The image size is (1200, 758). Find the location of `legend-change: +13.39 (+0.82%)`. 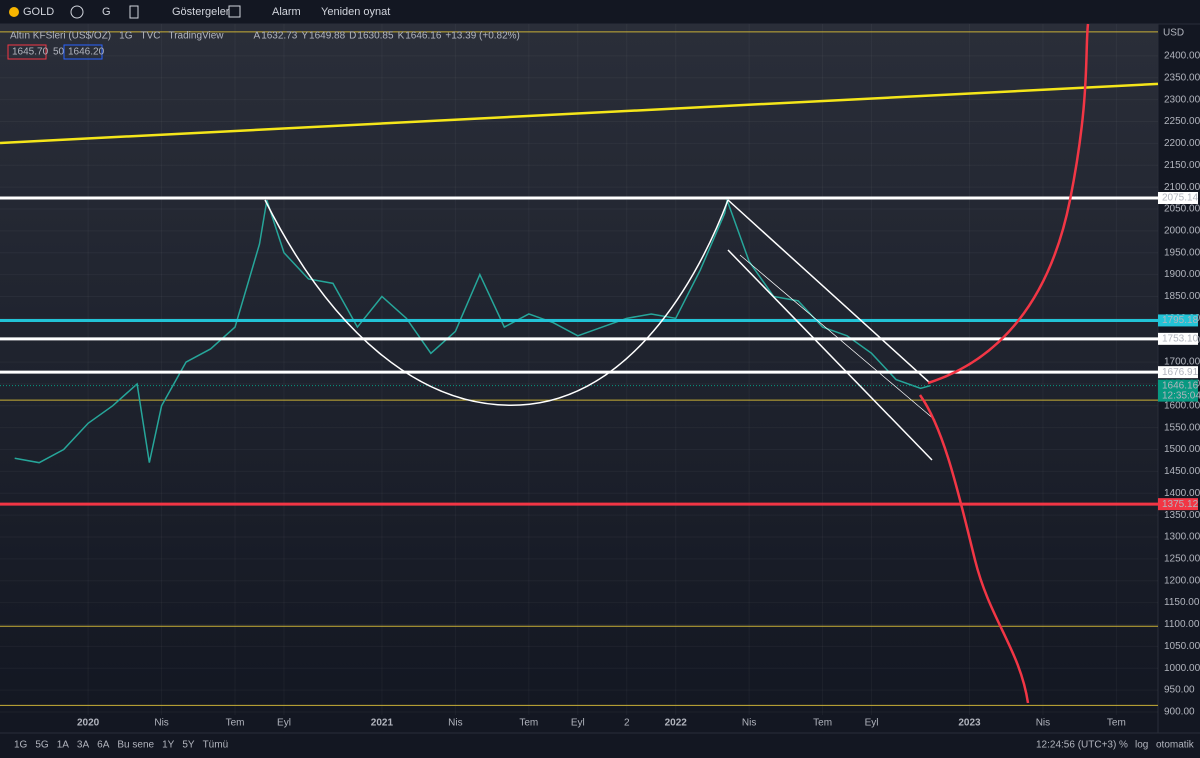

legend-change: +13.39 (+0.82%) is located at coordinates (482, 36).